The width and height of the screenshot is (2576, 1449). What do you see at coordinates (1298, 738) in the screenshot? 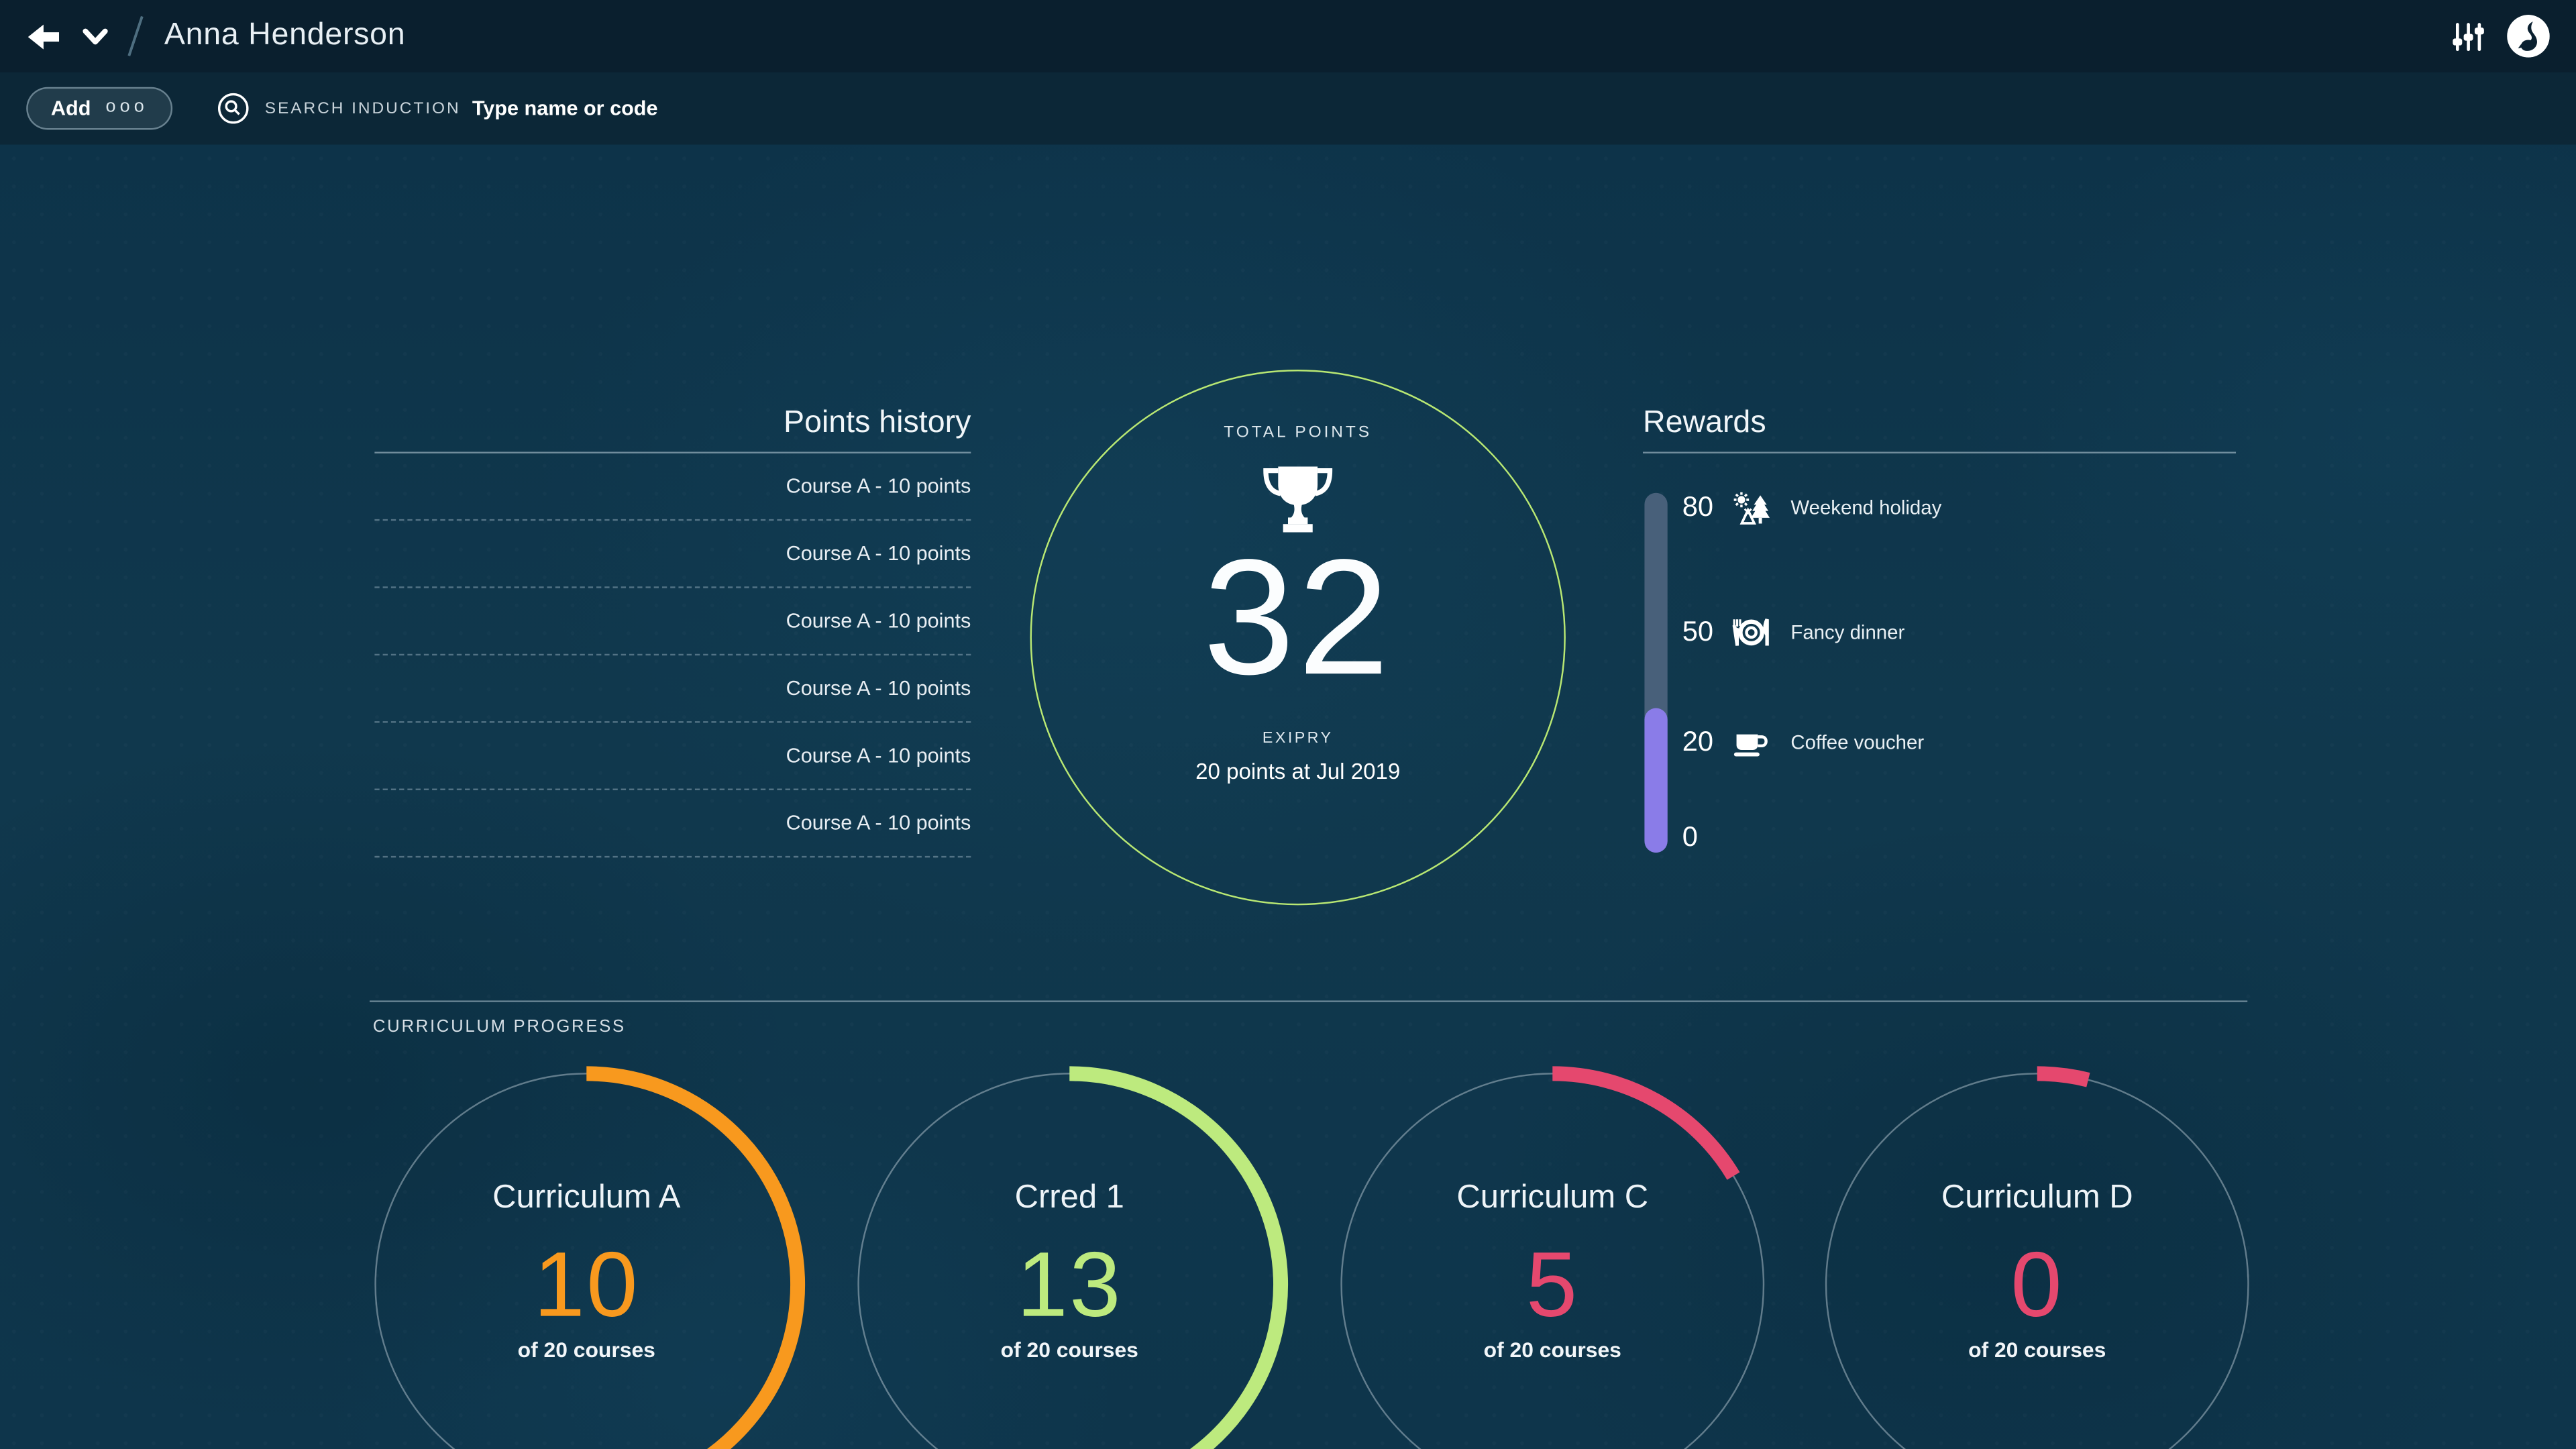
I see `expiry-label: EXIPRY` at bounding box center [1298, 738].